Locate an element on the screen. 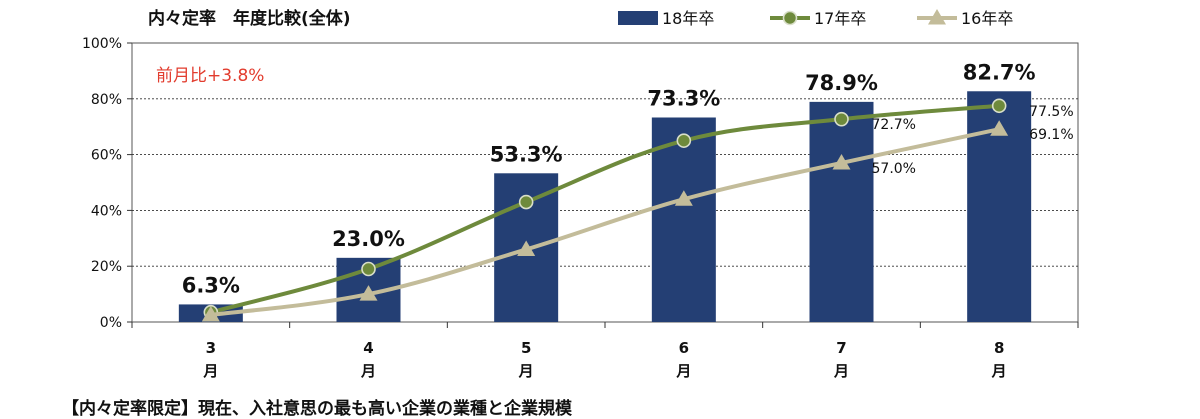 This screenshot has width=1200, height=419. y-tick-label: 80% is located at coordinates (106, 100).